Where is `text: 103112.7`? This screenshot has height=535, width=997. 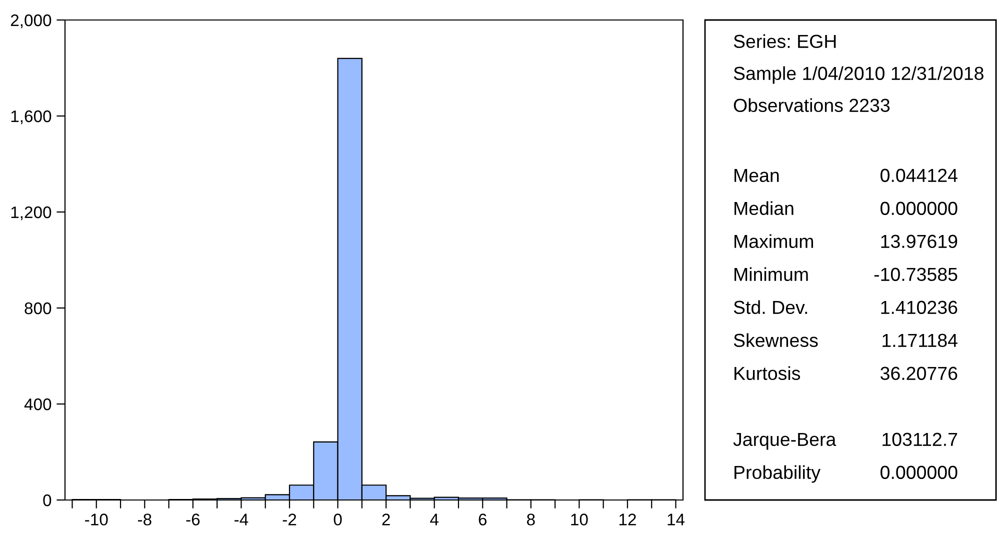 text: 103112.7 is located at coordinates (920, 439).